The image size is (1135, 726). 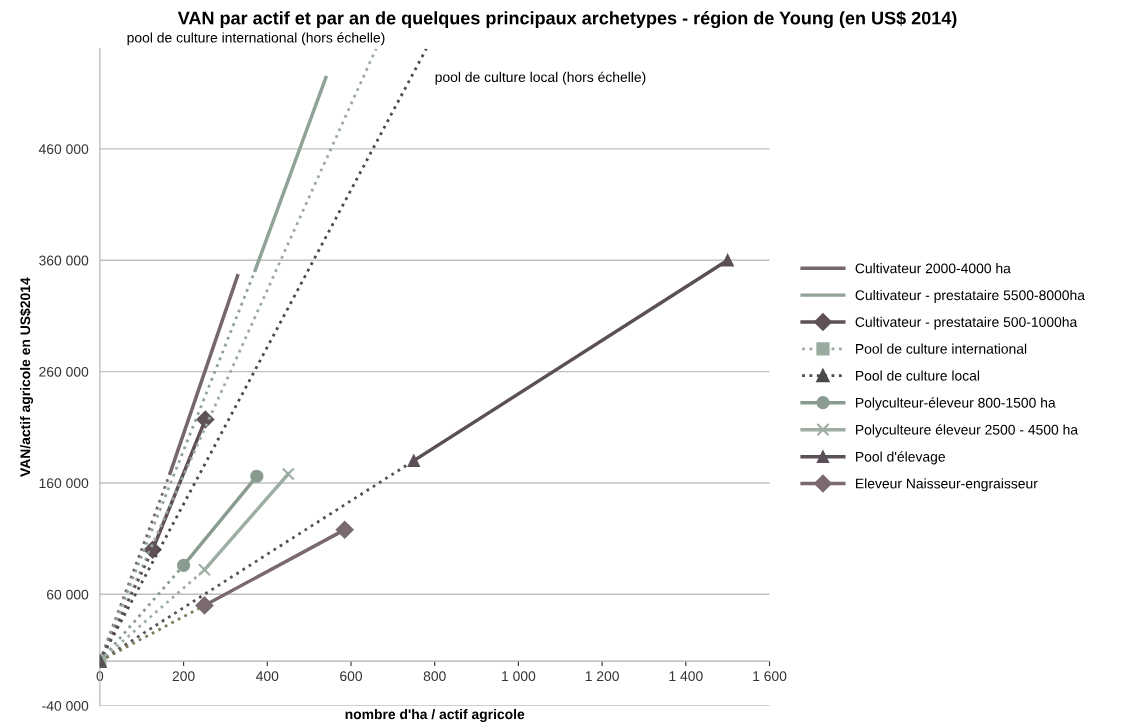 I want to click on x-tick-label: 0, so click(x=100, y=676).